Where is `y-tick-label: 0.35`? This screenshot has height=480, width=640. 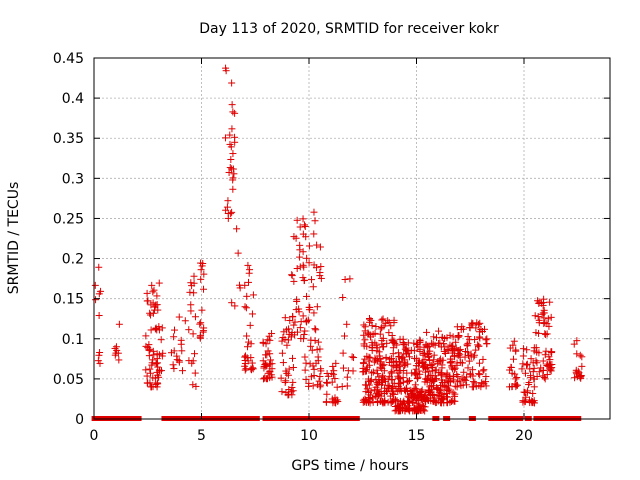 y-tick-label: 0.35 is located at coordinates (68, 139).